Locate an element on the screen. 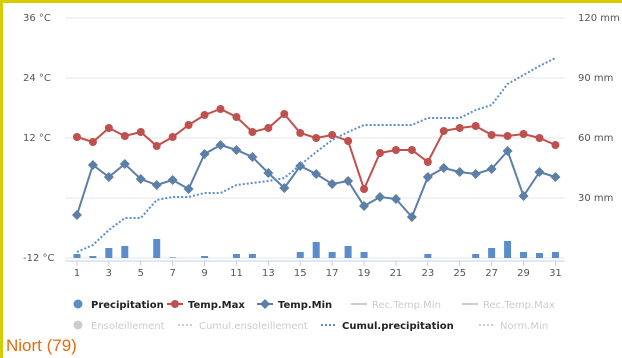  legend-label: Rec.Temp.Max is located at coordinates (519, 305).